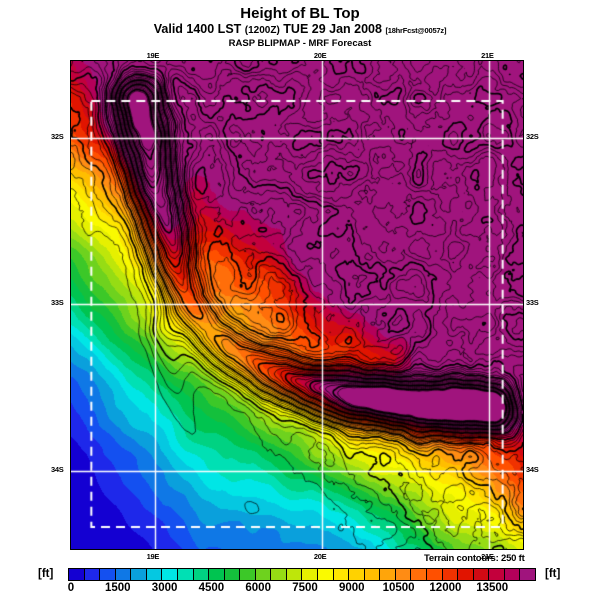 The width and height of the screenshot is (600, 600). Describe the element at coordinates (487, 55) in the screenshot. I see `x-axis-tick-top: 21E` at that location.